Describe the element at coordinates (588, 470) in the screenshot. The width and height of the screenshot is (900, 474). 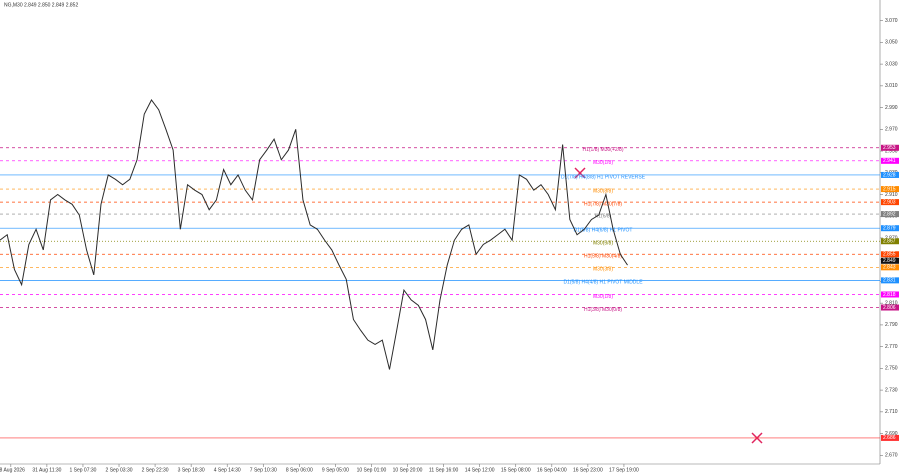
I see `x-tick-label: 16 Sep 23:00` at that location.